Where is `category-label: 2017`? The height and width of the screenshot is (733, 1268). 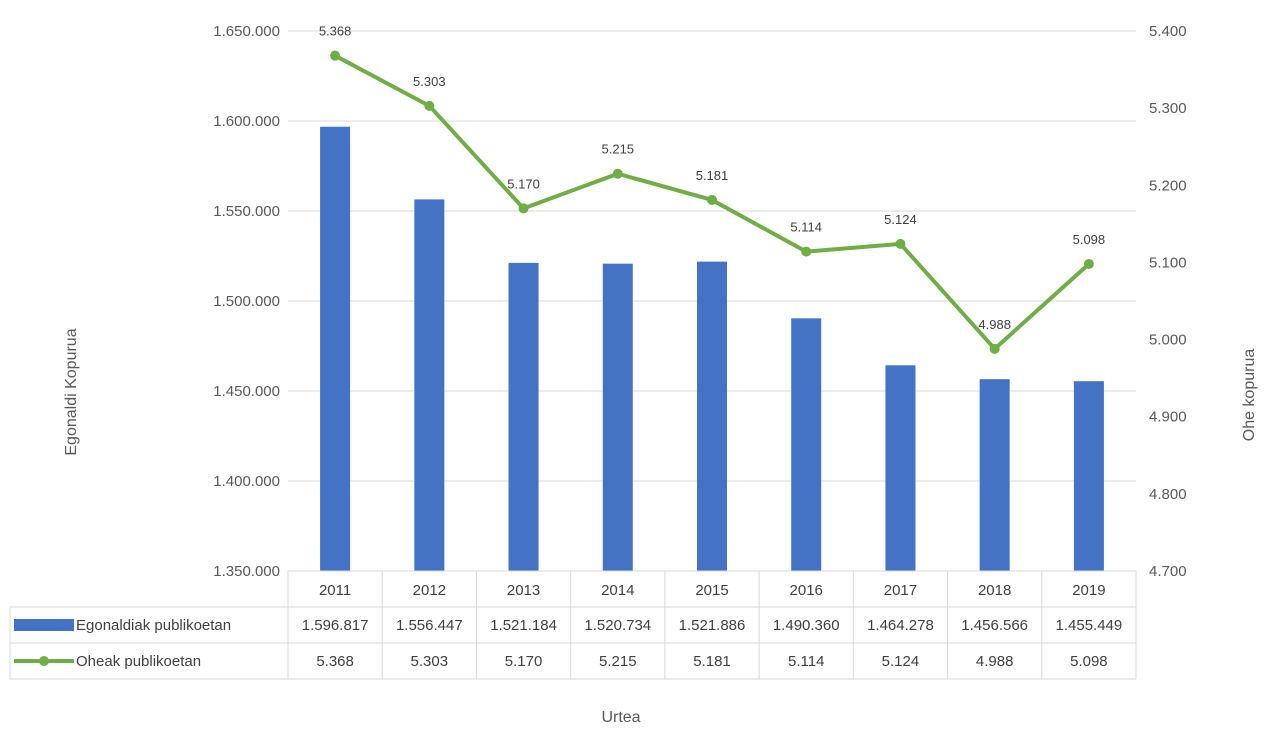
category-label: 2017 is located at coordinates (900, 590).